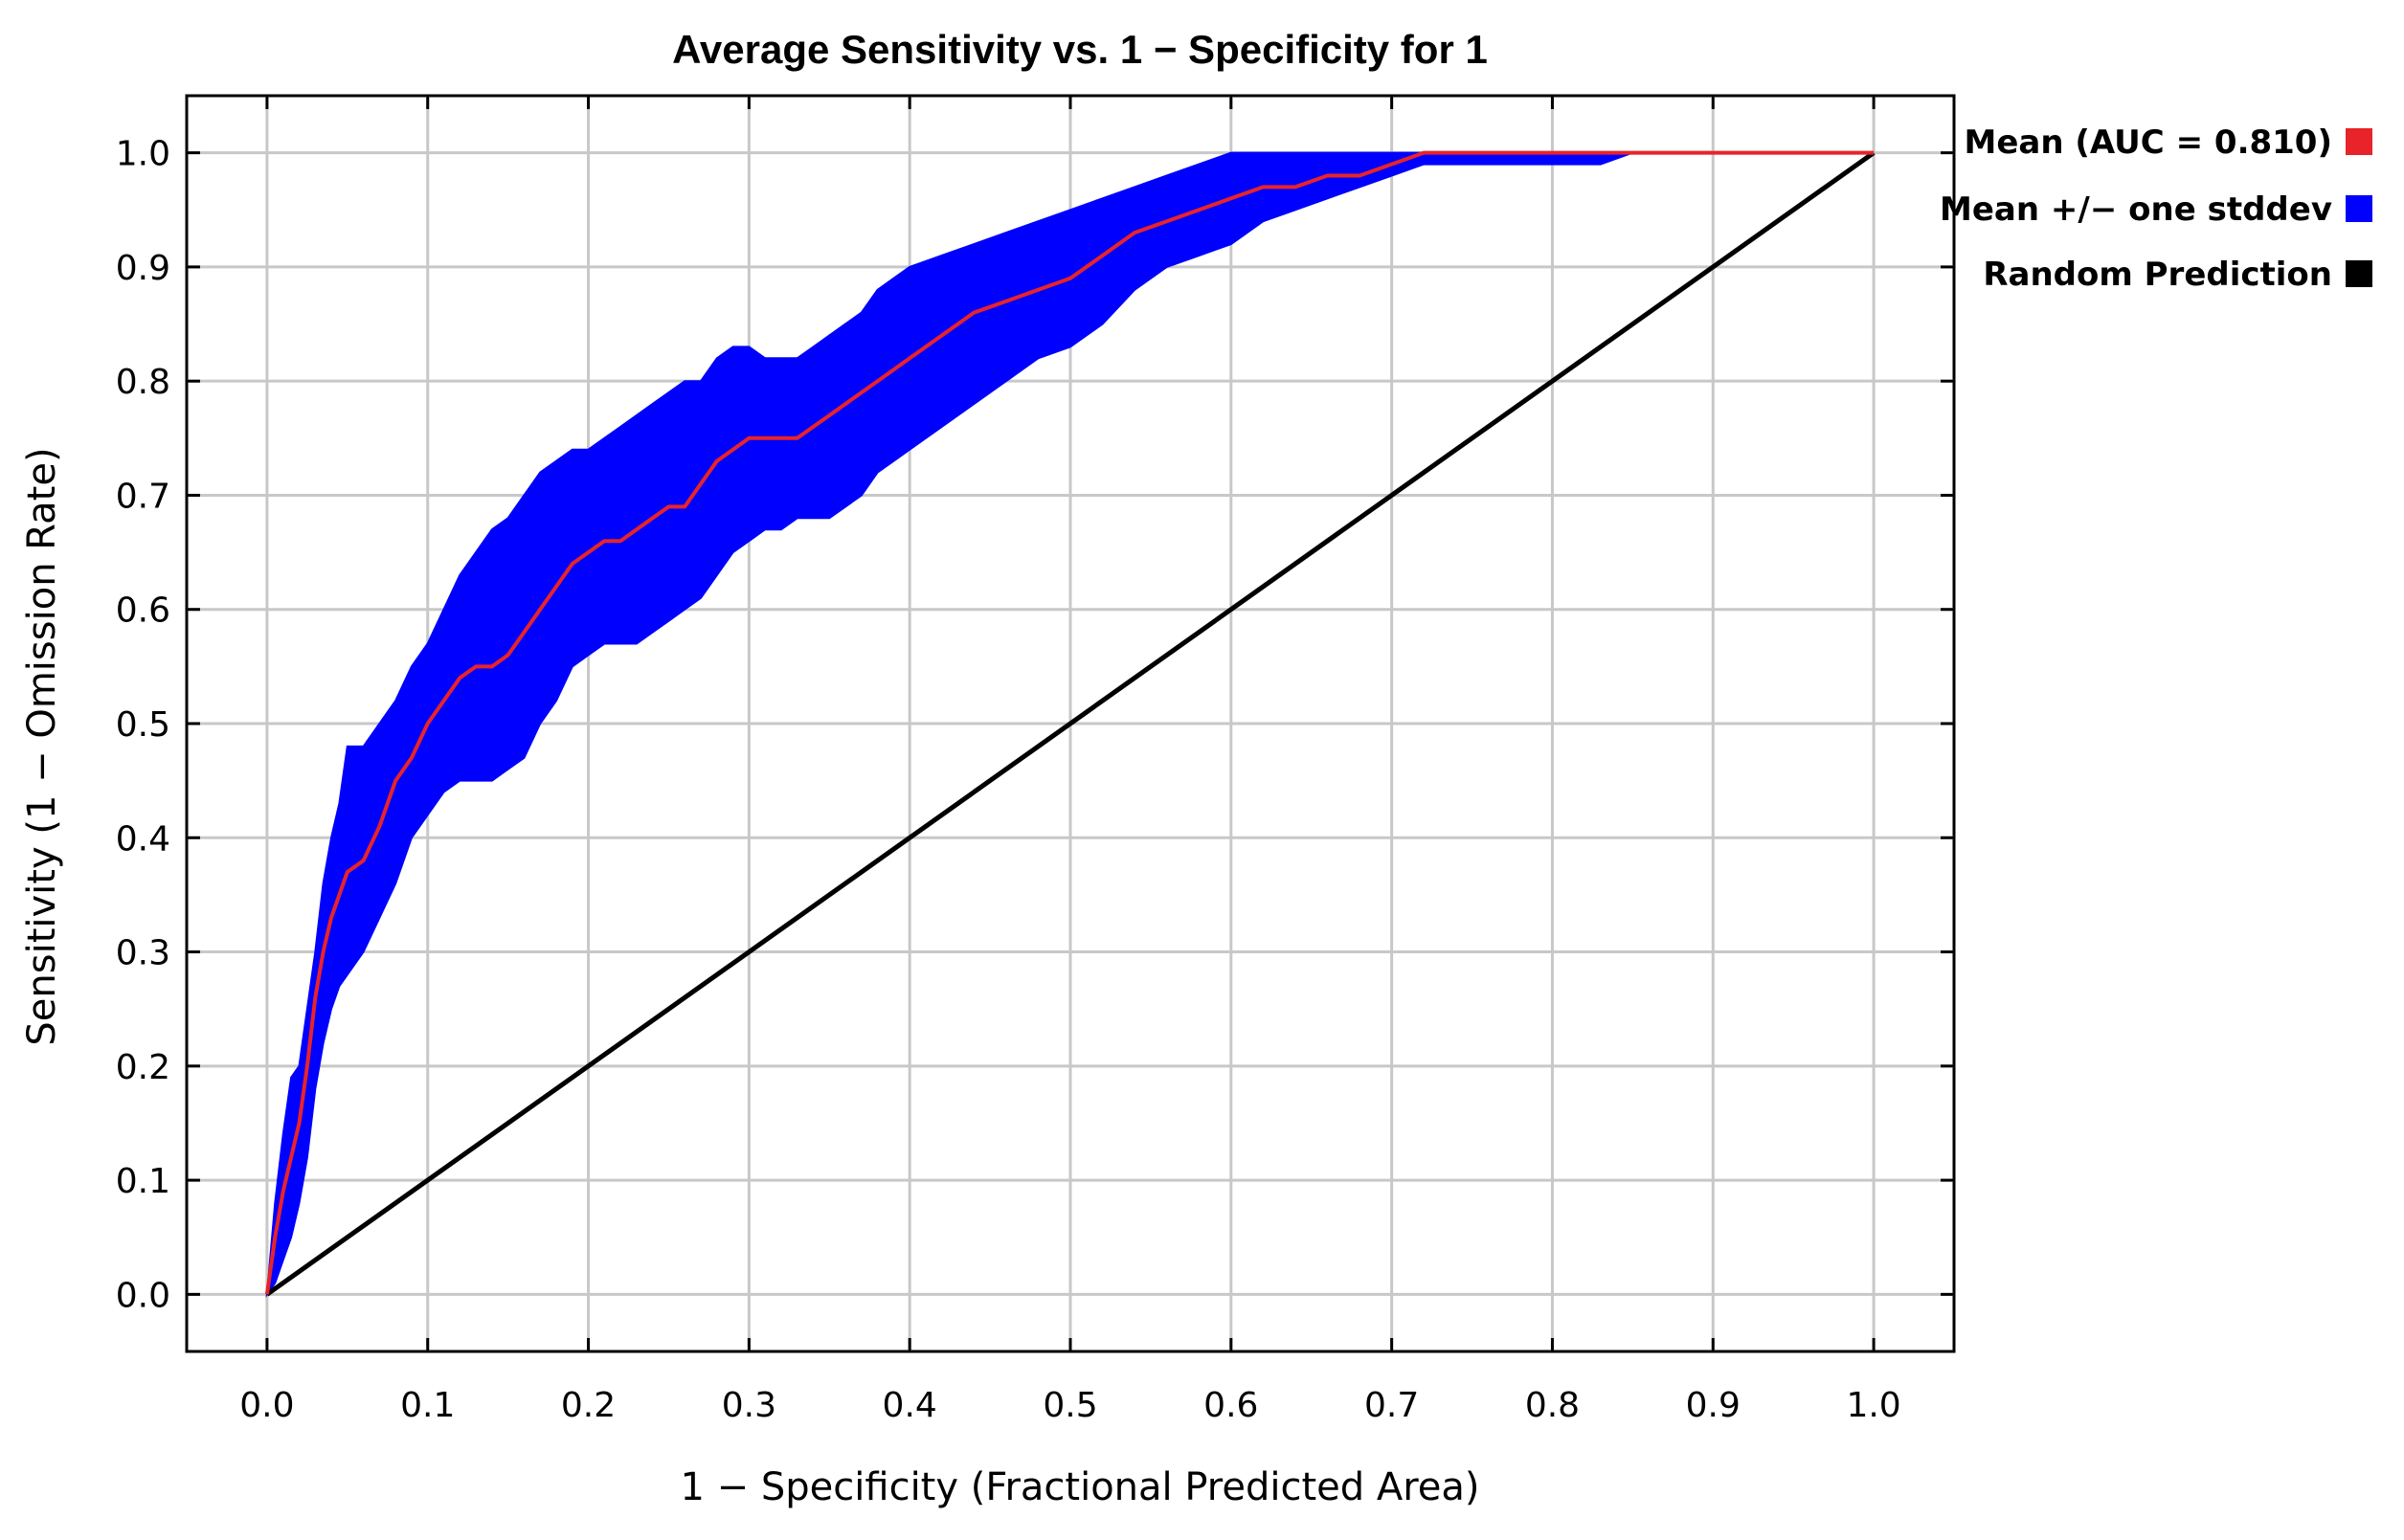  Describe the element at coordinates (1873, 1405) in the screenshot. I see `x-tick-label: 1.0` at that location.